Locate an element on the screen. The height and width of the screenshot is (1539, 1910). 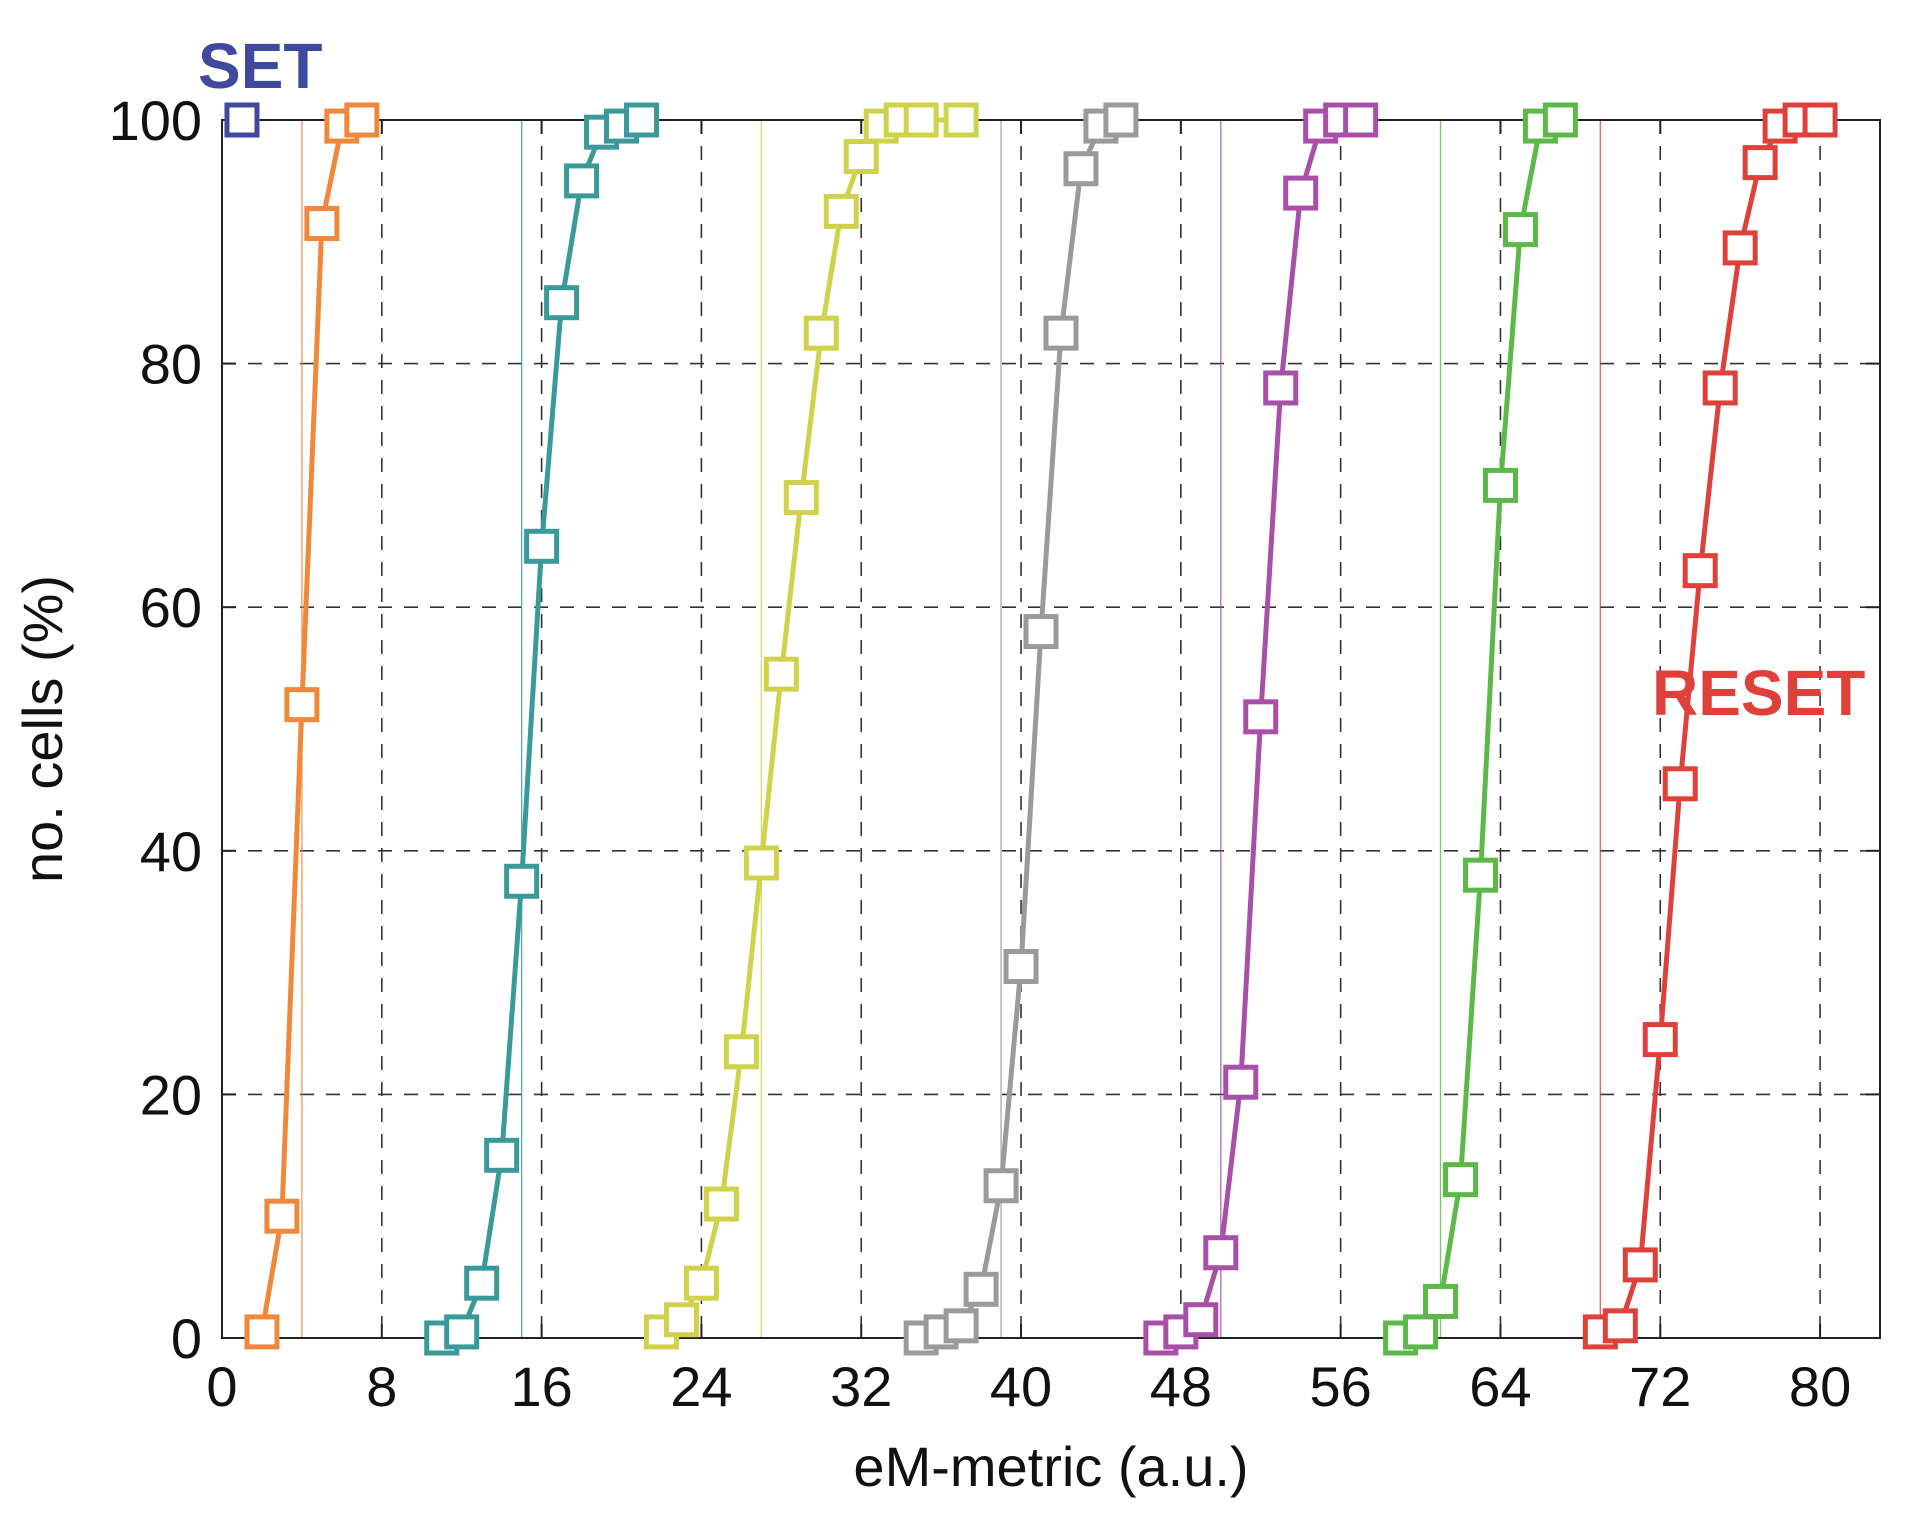
y-tick-label: 60 is located at coordinates (171, 607).